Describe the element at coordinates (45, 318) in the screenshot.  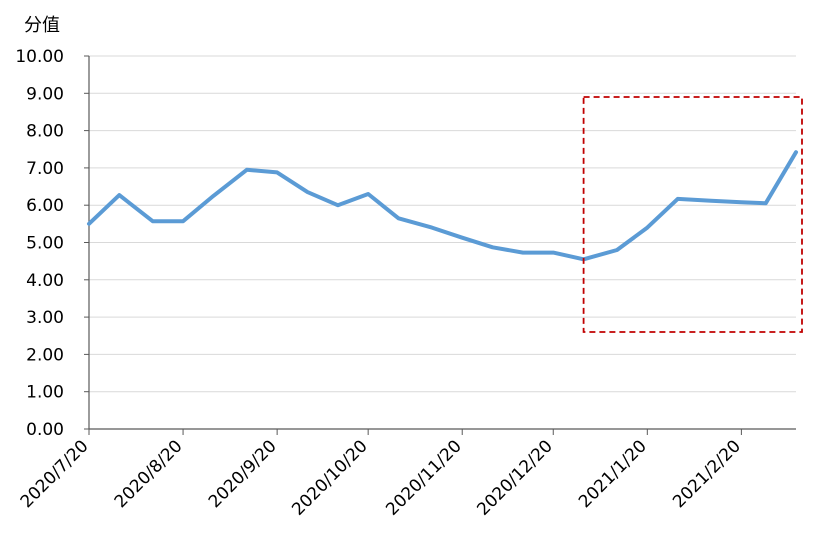
I see `y-tick-label: 3.00` at that location.